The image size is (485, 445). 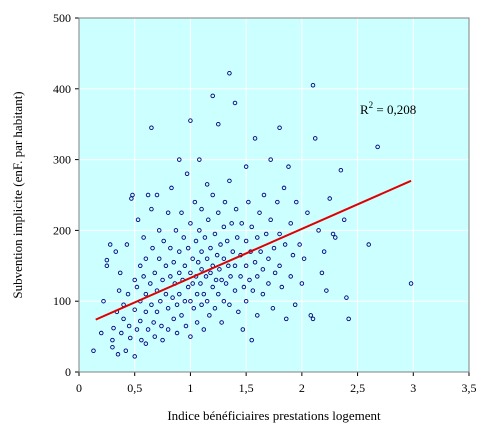 What do you see at coordinates (246, 388) in the screenshot?
I see `x-tick-label: 1,5` at bounding box center [246, 388].